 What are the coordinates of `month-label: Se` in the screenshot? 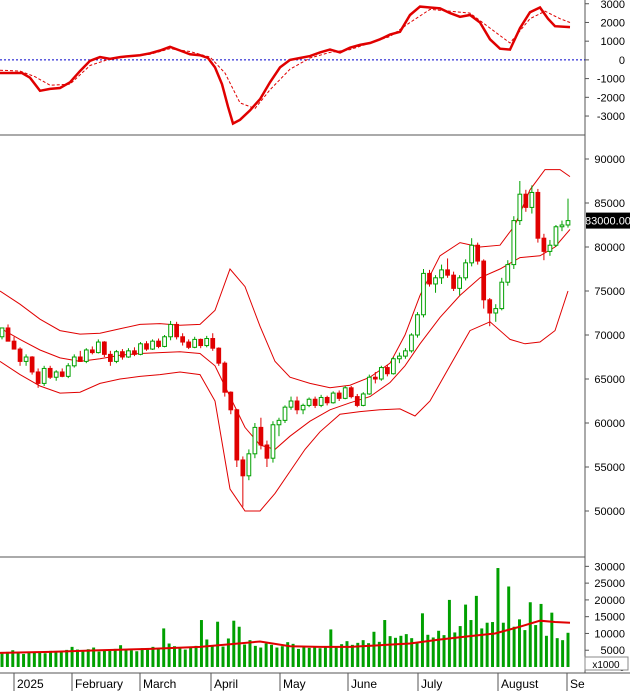 It's located at (577, 684).